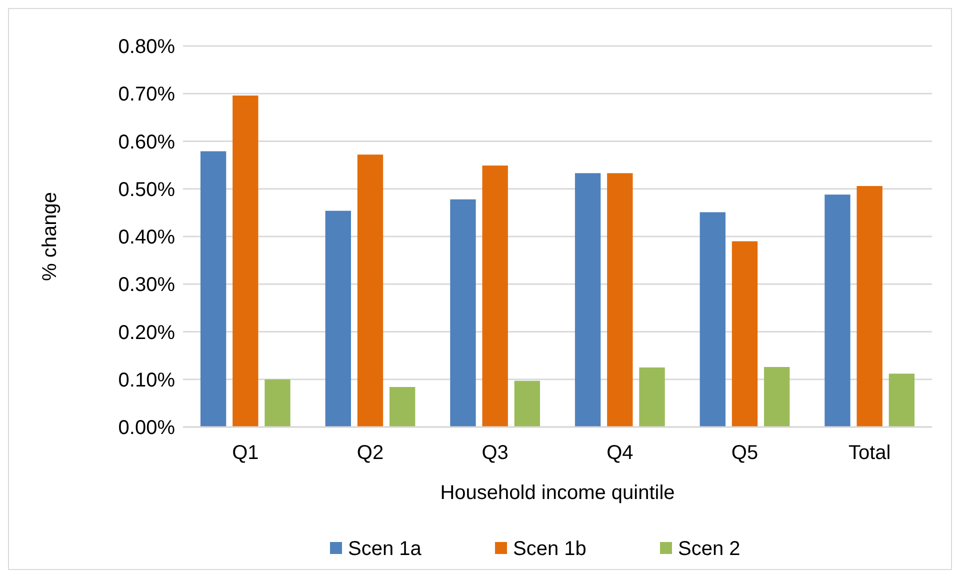 This screenshot has width=960, height=578. Describe the element at coordinates (147, 47) in the screenshot. I see `y-tick-label: 0.80%` at that location.